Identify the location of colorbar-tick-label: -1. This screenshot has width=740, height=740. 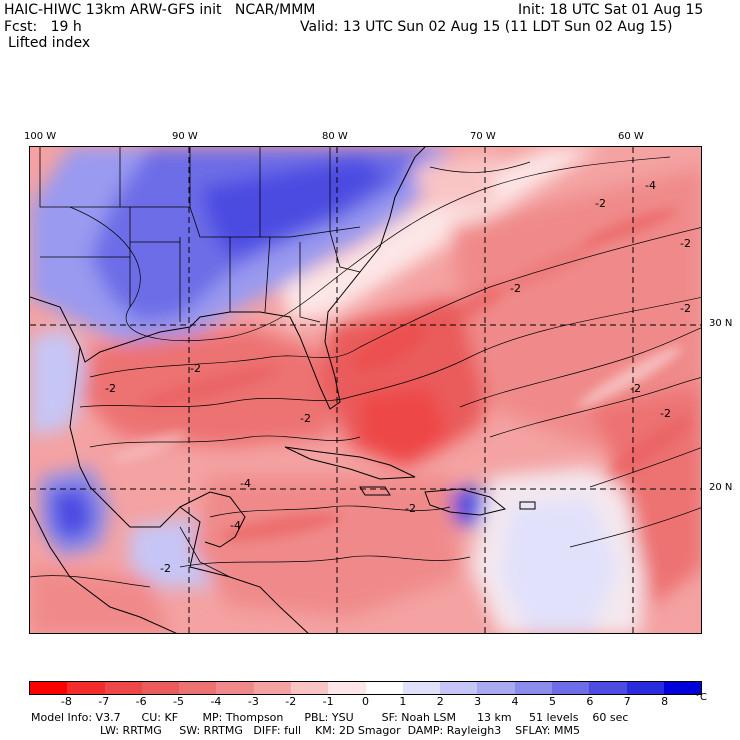
(328, 701).